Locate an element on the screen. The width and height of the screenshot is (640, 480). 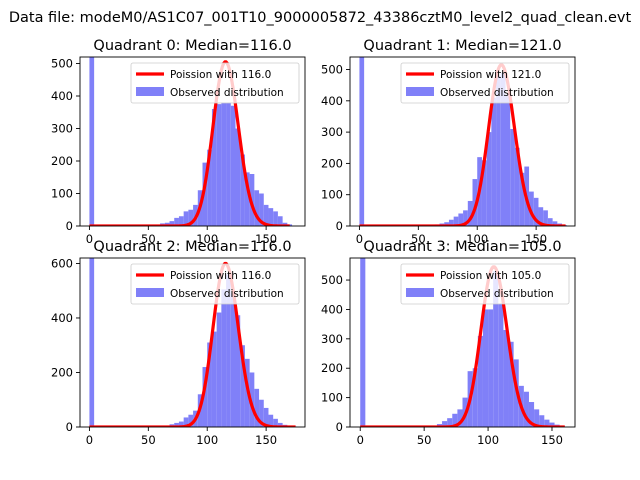
quadrant-0-title: Quadrant 0: Median=116.0 is located at coordinates (192, 46).